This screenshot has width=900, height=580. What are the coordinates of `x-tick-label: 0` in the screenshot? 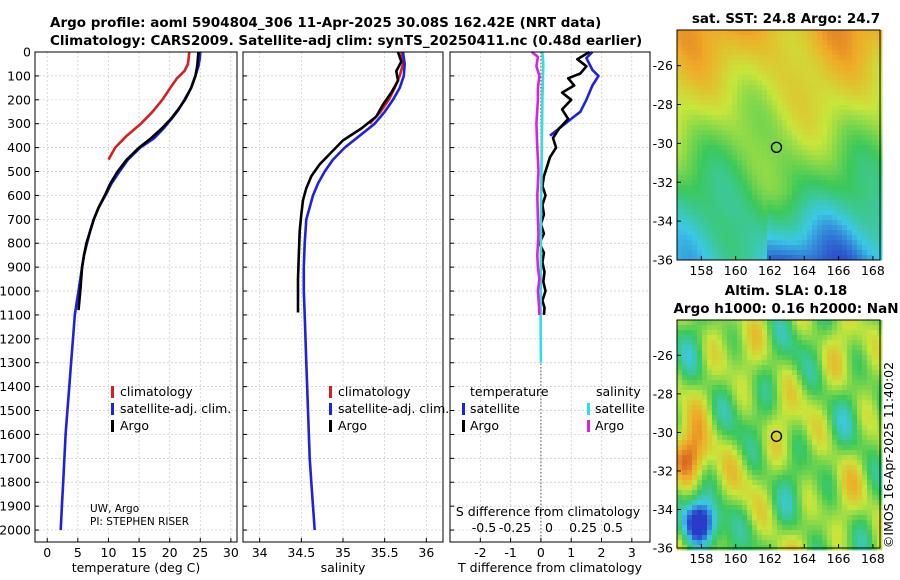 It's located at (47, 552).